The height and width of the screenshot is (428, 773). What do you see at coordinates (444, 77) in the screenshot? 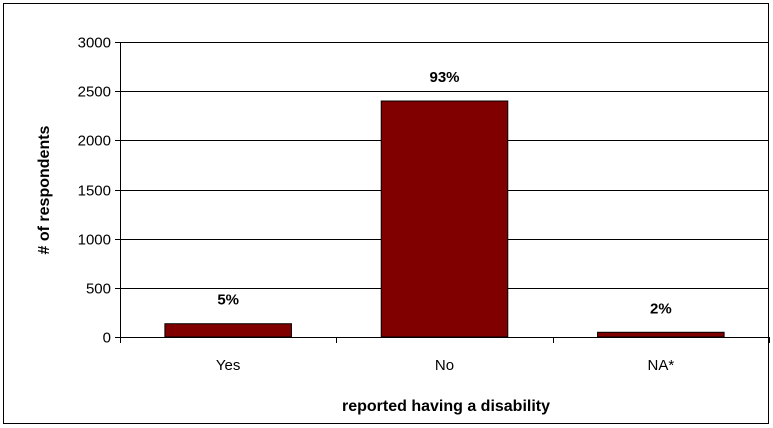
I see `data-label: 93%` at bounding box center [444, 77].